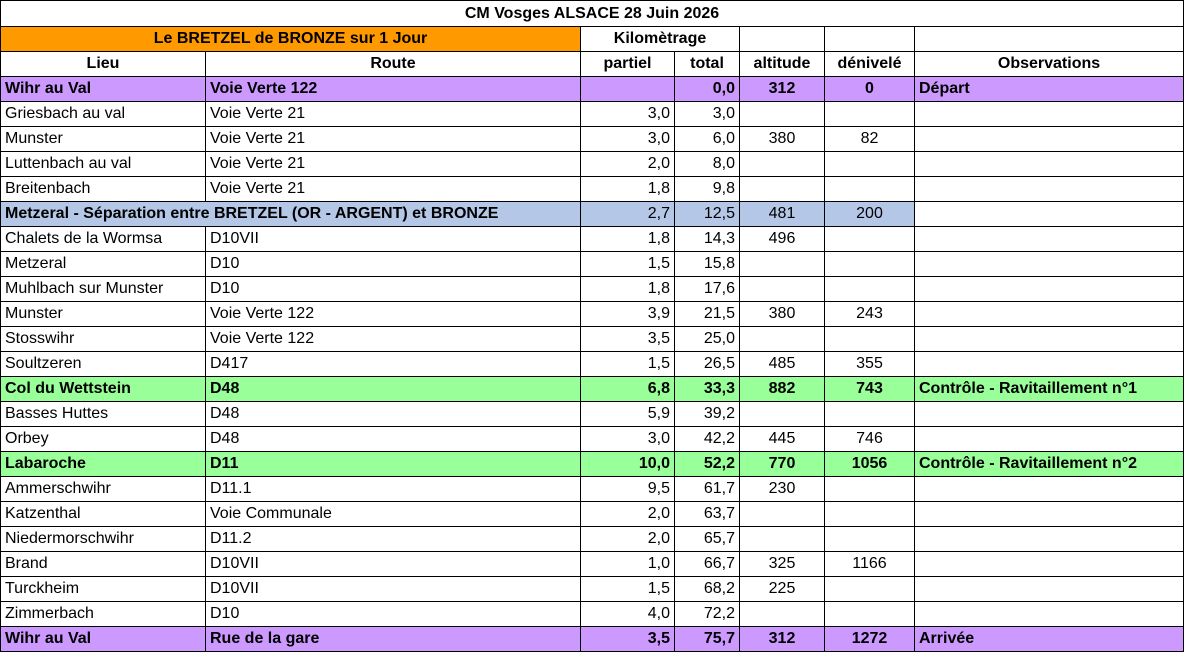 Image resolution: width=1184 pixels, height=661 pixels. I want to click on kilometrage-header: Kilomètrage, so click(660, 39).